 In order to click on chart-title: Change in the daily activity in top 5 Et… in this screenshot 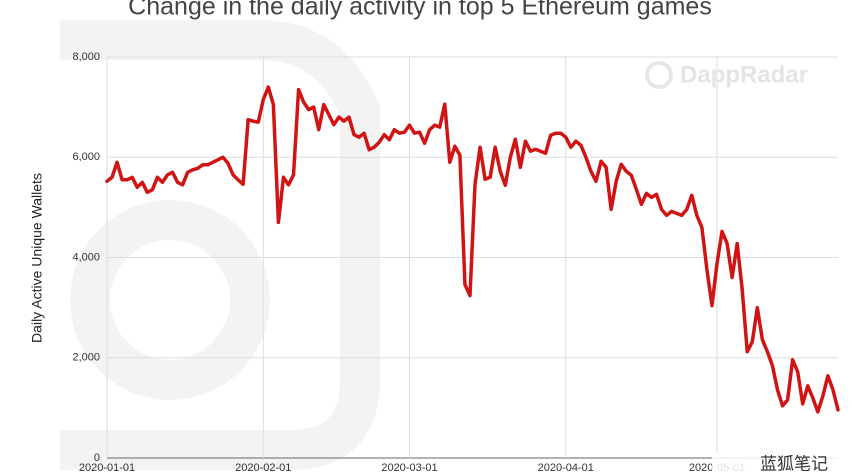, I will do `click(420, 10)`.